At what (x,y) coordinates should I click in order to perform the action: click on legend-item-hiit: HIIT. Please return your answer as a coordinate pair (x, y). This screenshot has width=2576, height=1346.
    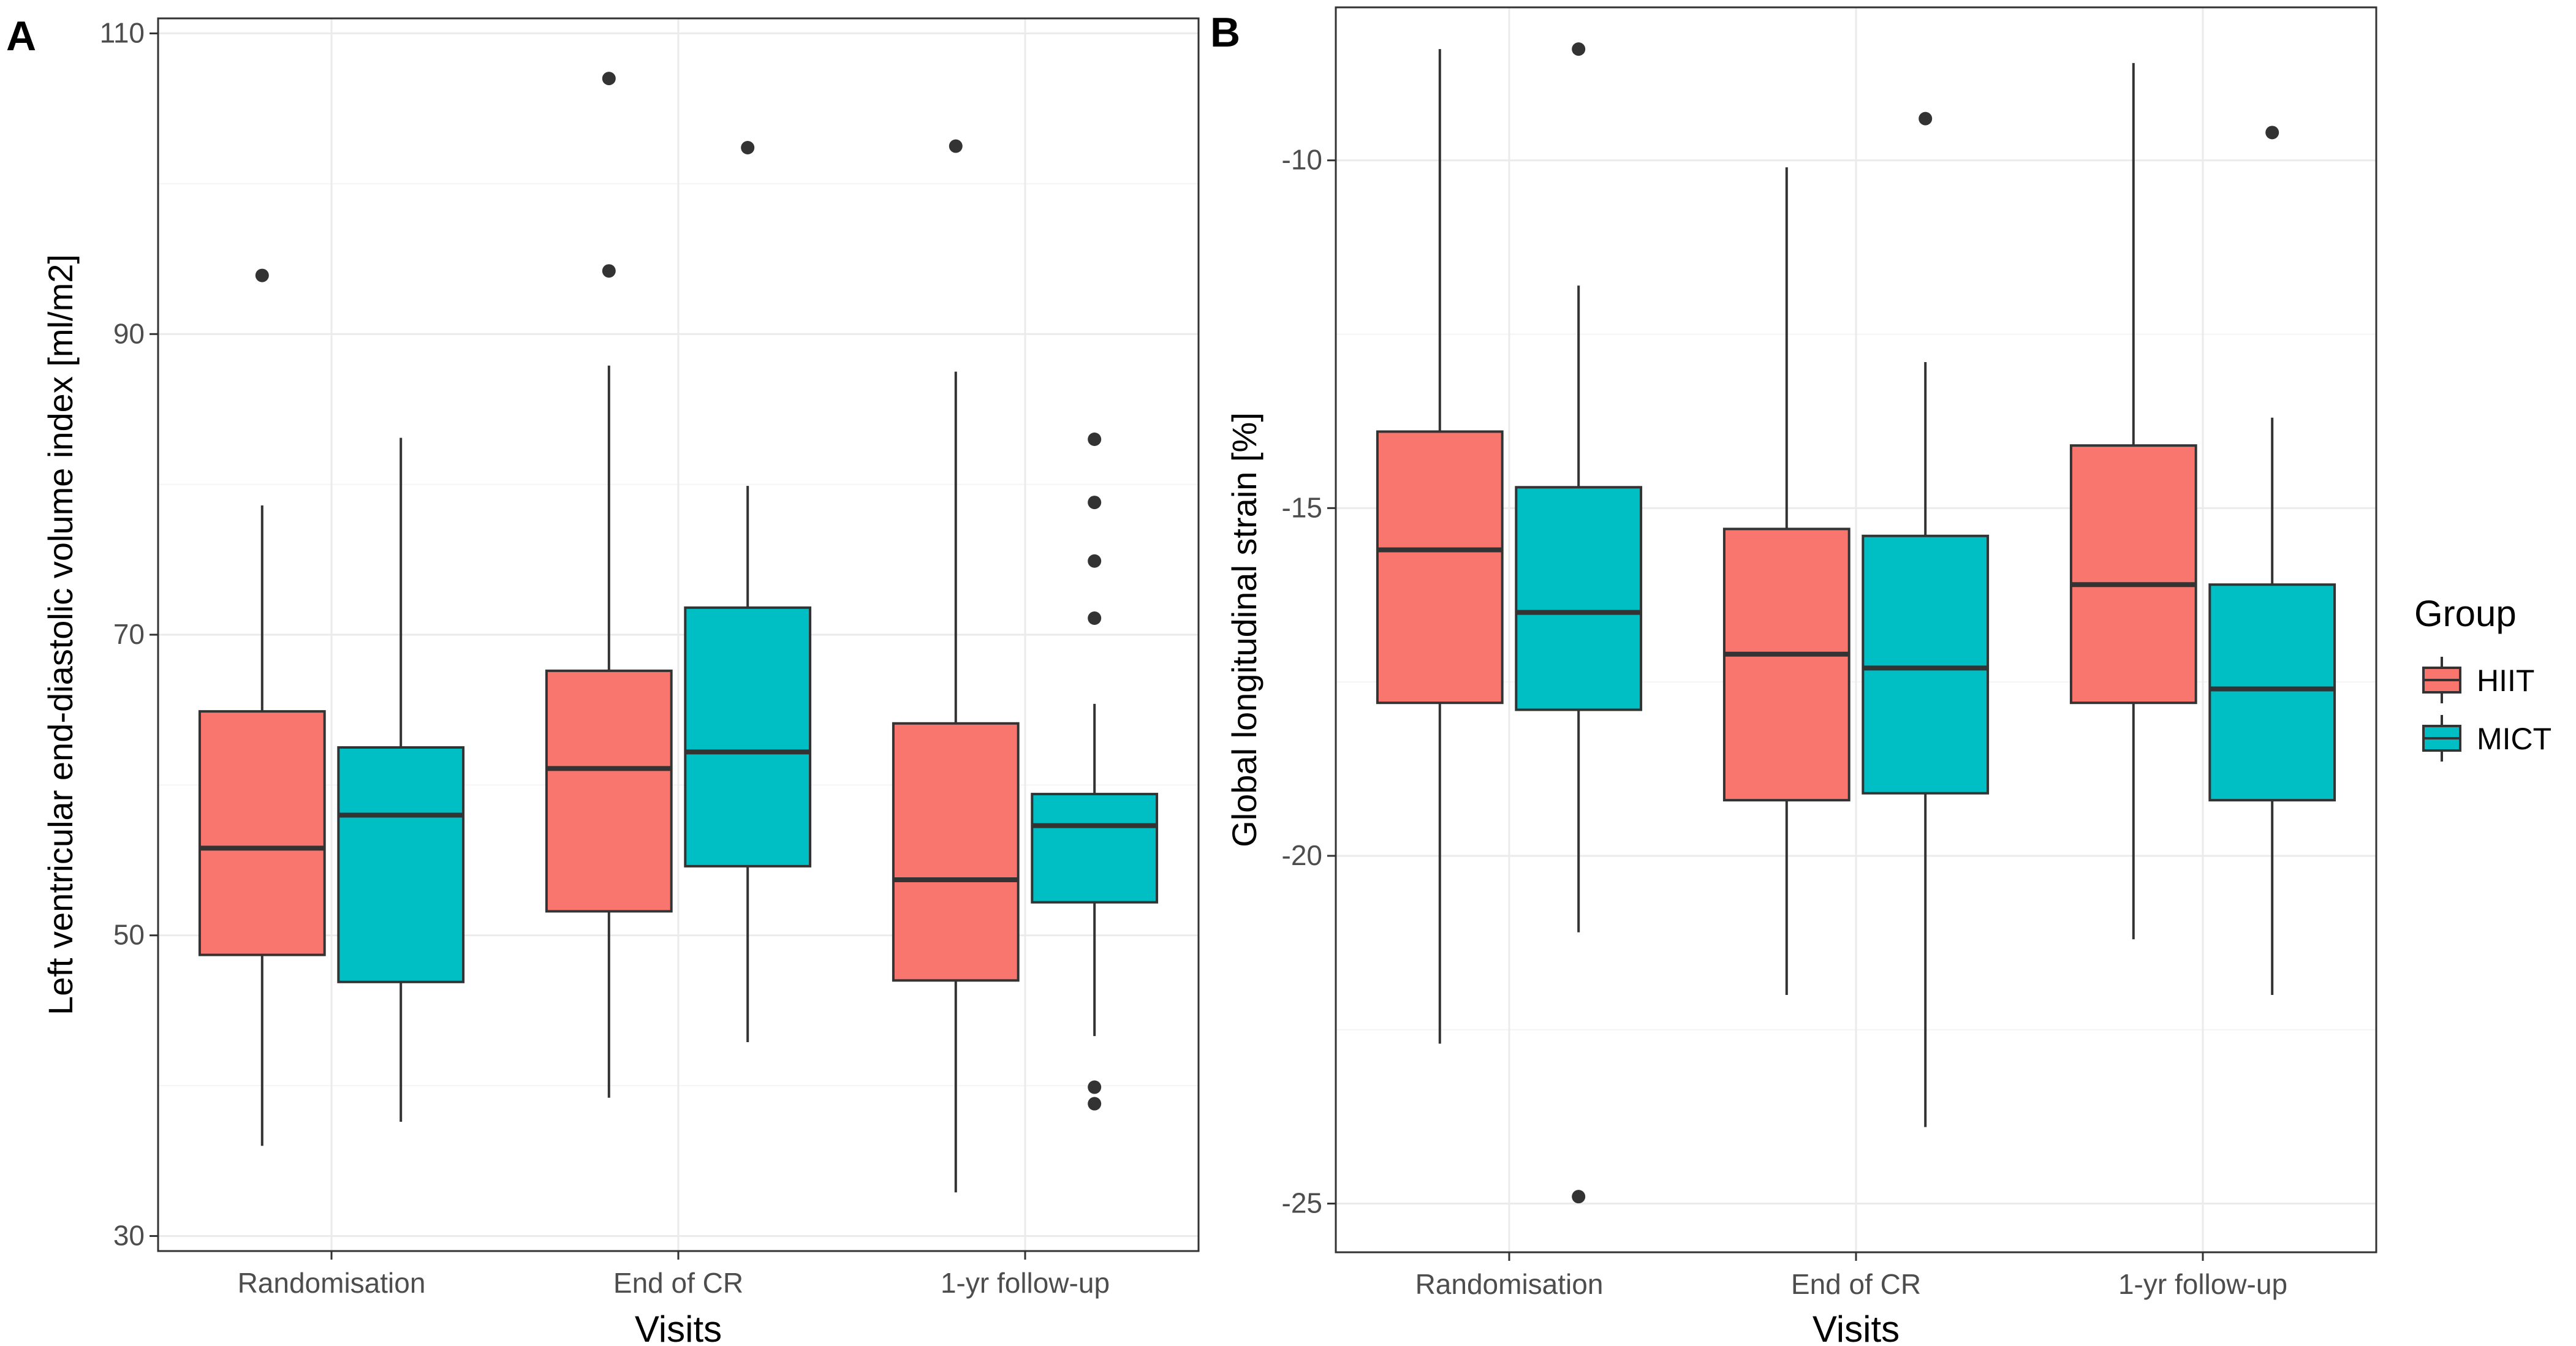
    Looking at the image, I should click on (2478, 680).